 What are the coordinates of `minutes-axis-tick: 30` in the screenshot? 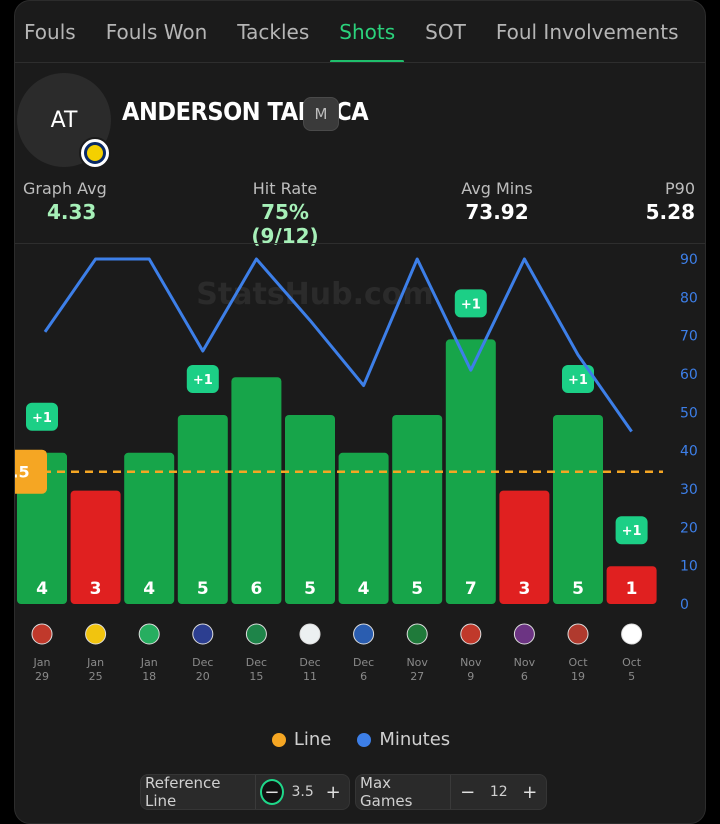 It's located at (689, 490).